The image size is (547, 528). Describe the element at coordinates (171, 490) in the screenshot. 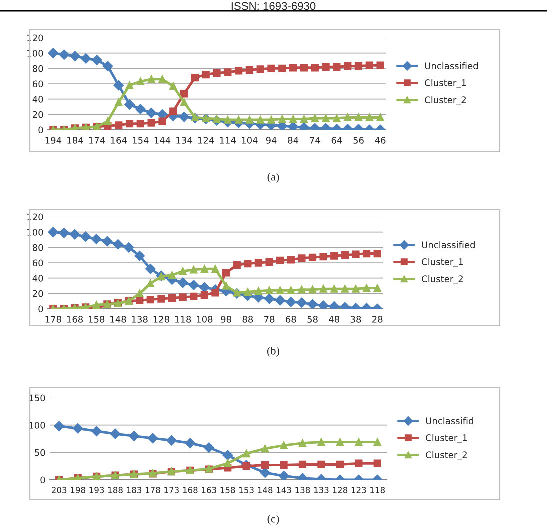

I see `x-tick-label: 173` at that location.